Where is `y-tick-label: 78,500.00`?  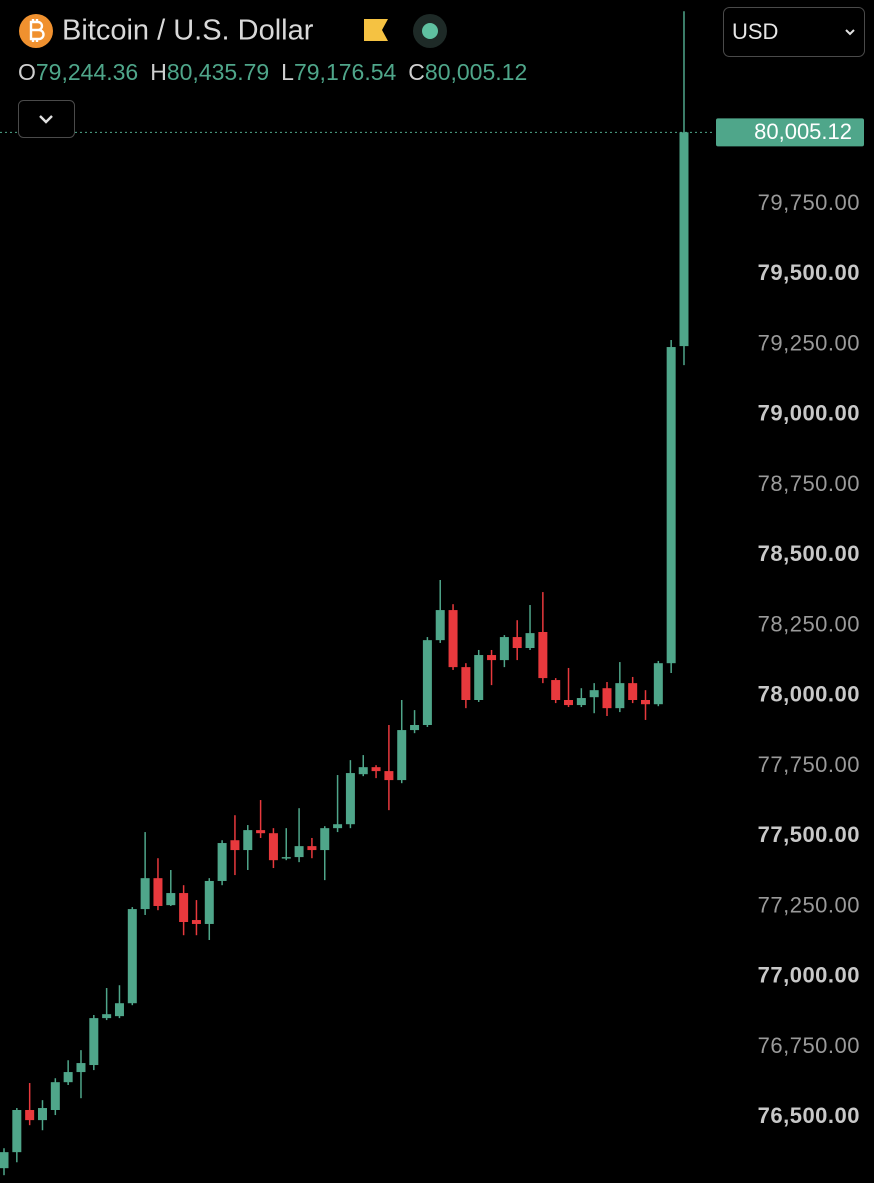 y-tick-label: 78,500.00 is located at coordinates (809, 553).